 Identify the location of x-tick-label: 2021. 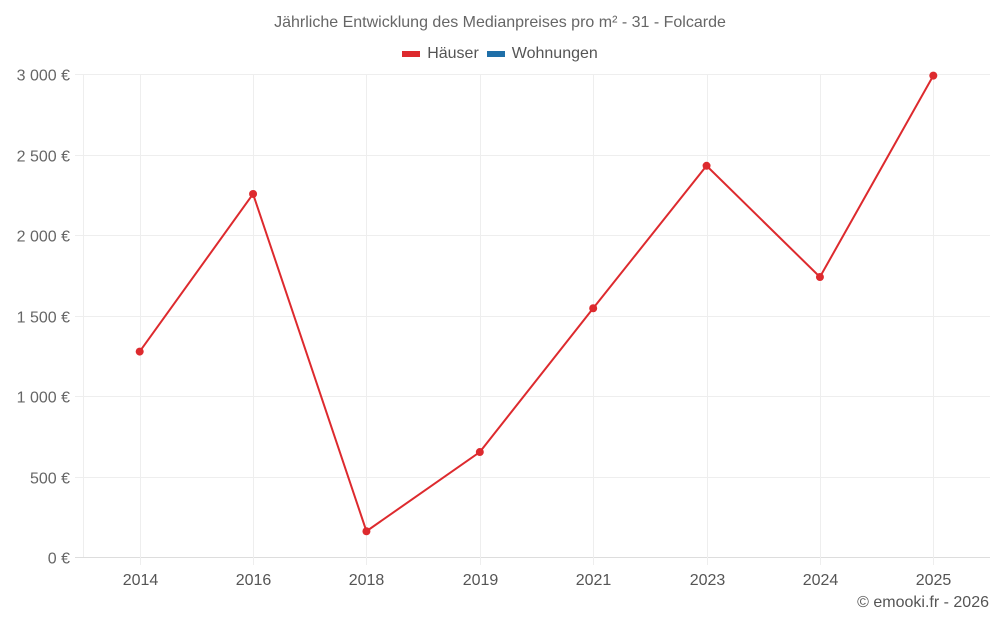
(594, 580).